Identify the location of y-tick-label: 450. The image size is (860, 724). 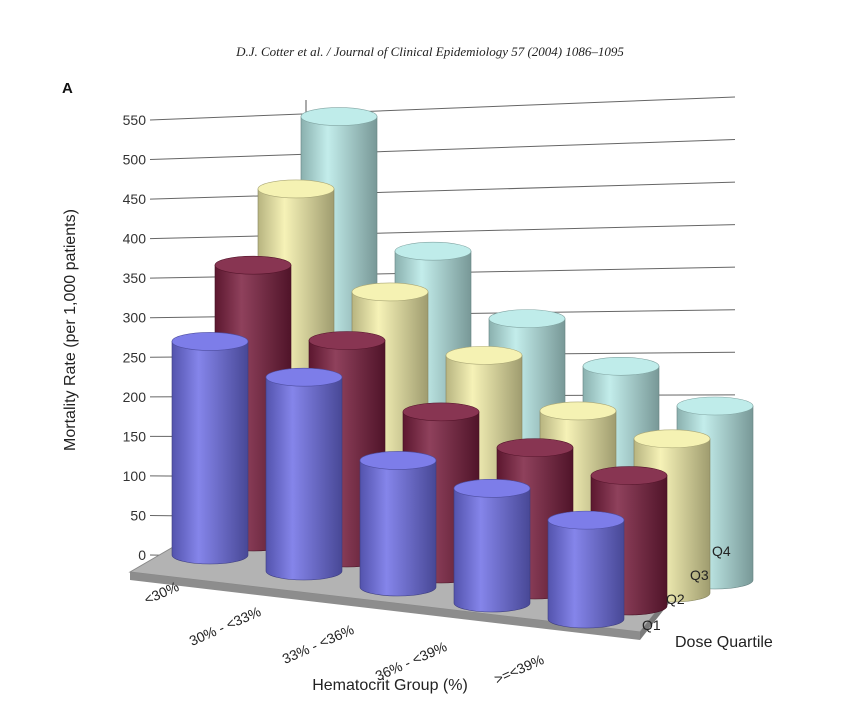
(135, 199).